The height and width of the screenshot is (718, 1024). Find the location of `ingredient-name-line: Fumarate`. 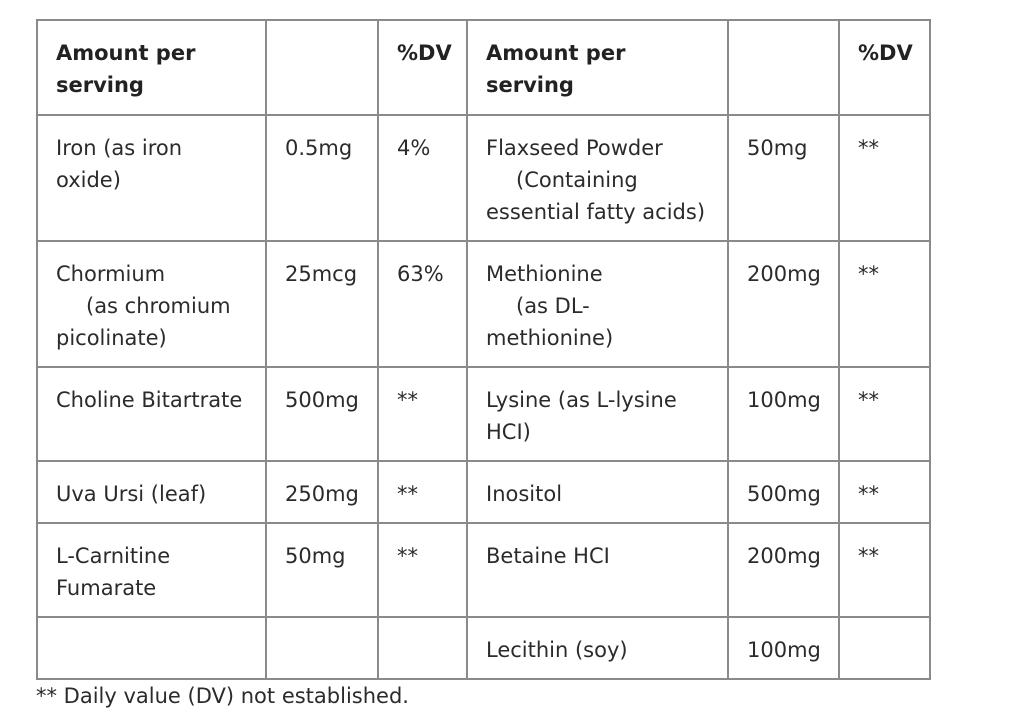

ingredient-name-line: Fumarate is located at coordinates (106, 588).